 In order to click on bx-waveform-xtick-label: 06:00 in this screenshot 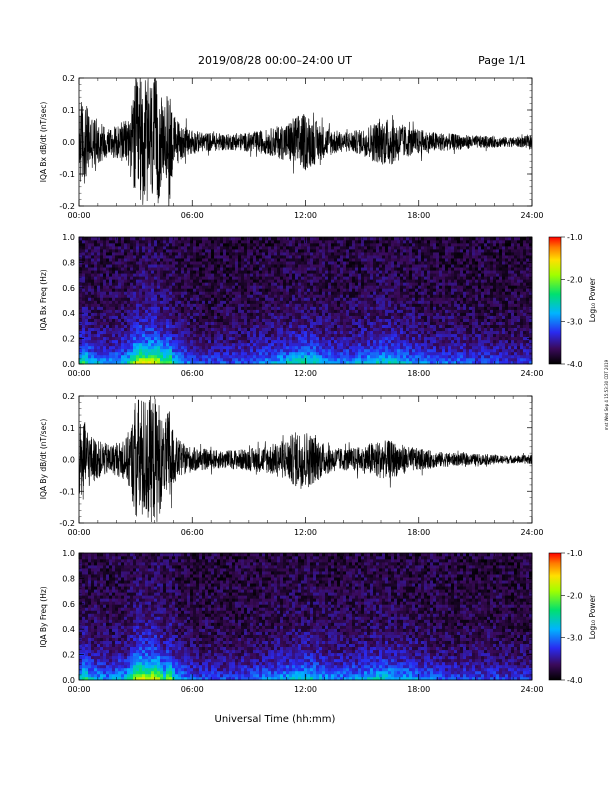, I will do `click(192, 215)`.